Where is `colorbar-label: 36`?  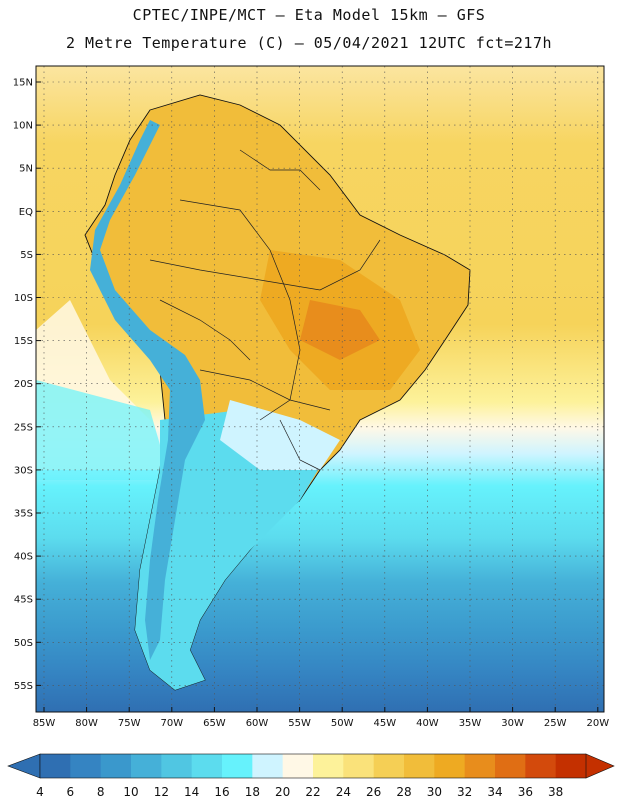 colorbar-label: 36 is located at coordinates (525, 792).